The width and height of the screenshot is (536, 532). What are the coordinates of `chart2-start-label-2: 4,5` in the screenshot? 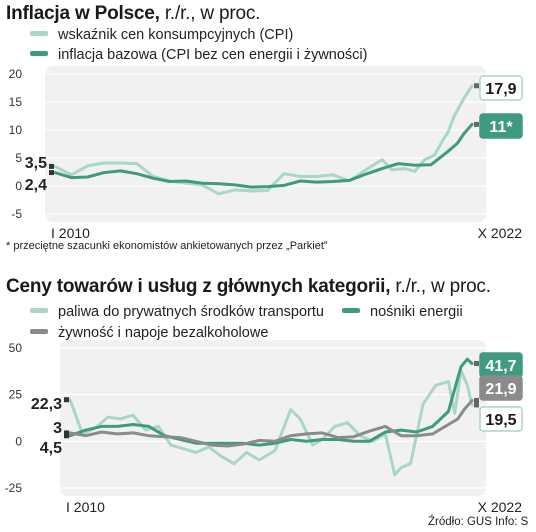 It's located at (51, 448).